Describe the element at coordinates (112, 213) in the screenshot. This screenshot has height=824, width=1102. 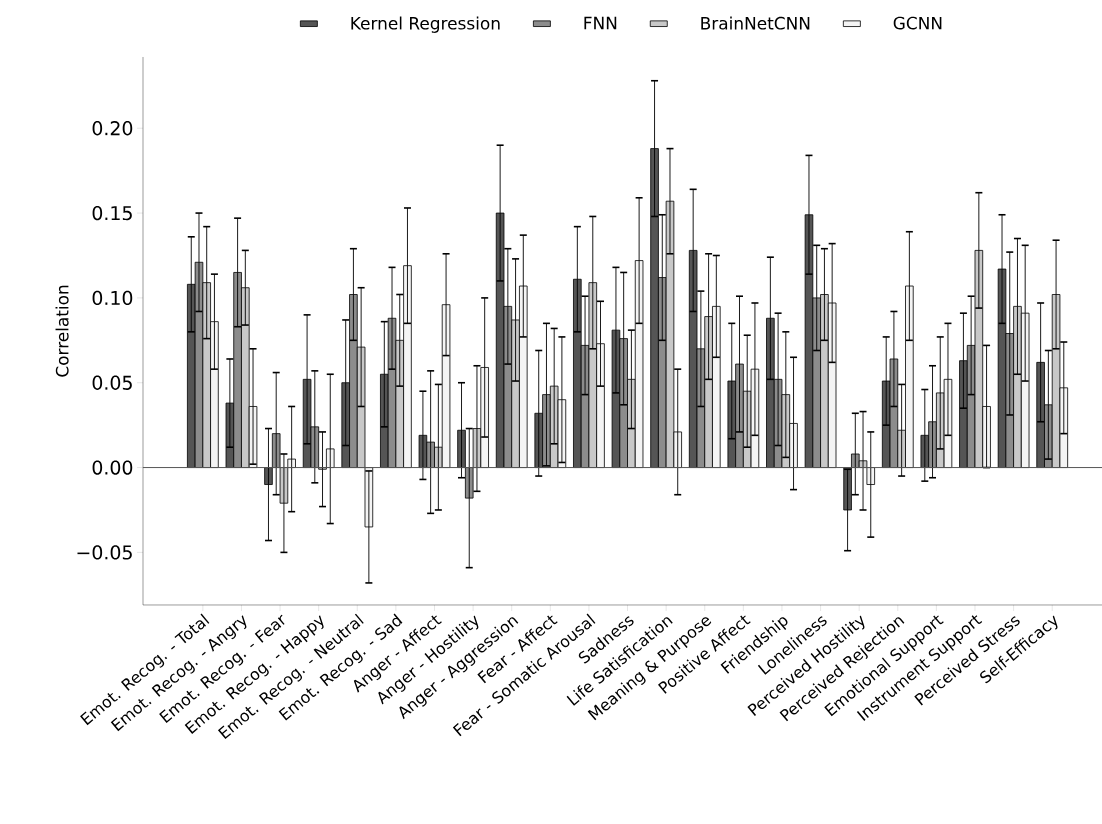
I see `y-tick-label: 0.15` at that location.